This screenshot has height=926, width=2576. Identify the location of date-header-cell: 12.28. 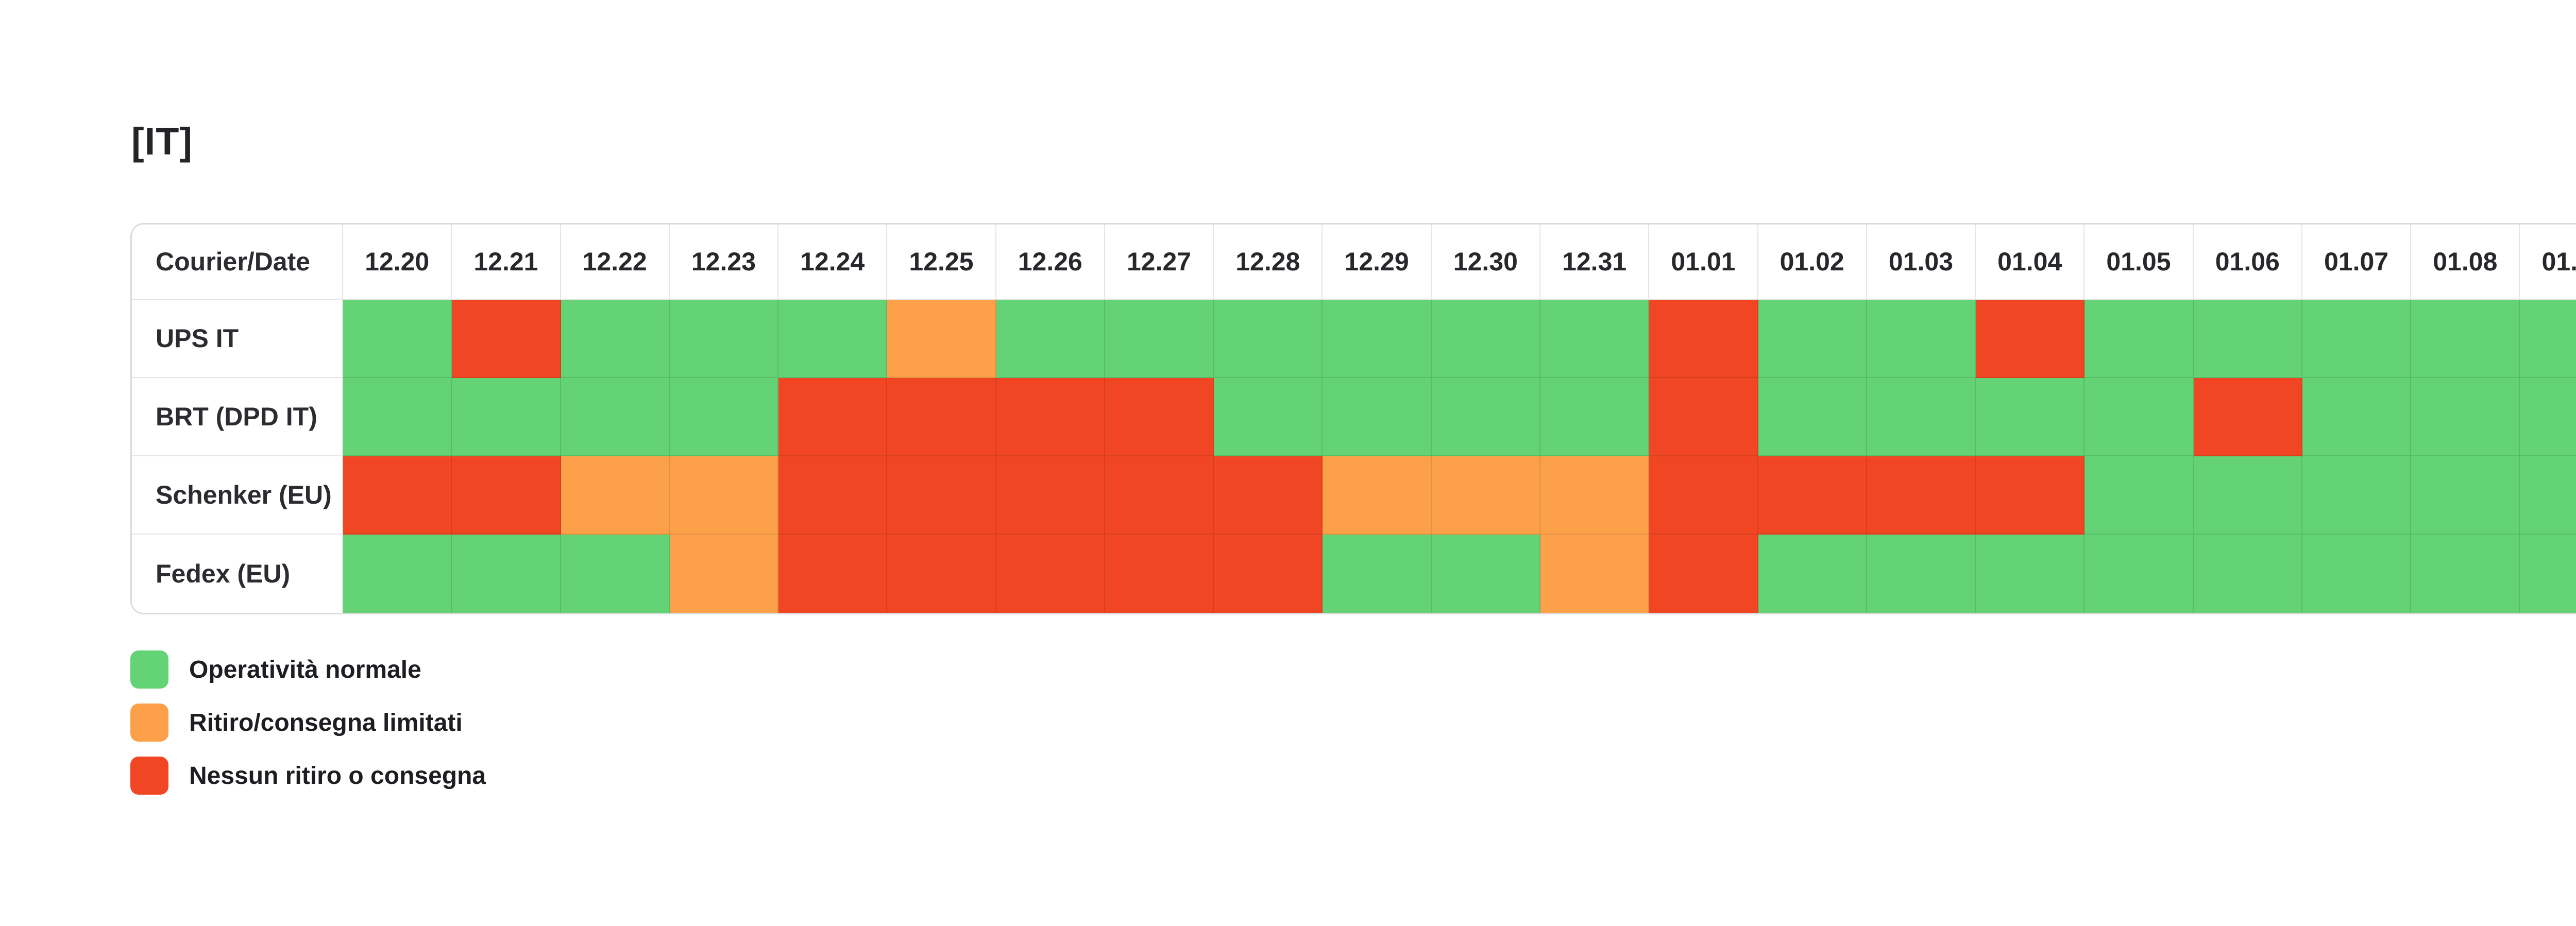
(1268, 262).